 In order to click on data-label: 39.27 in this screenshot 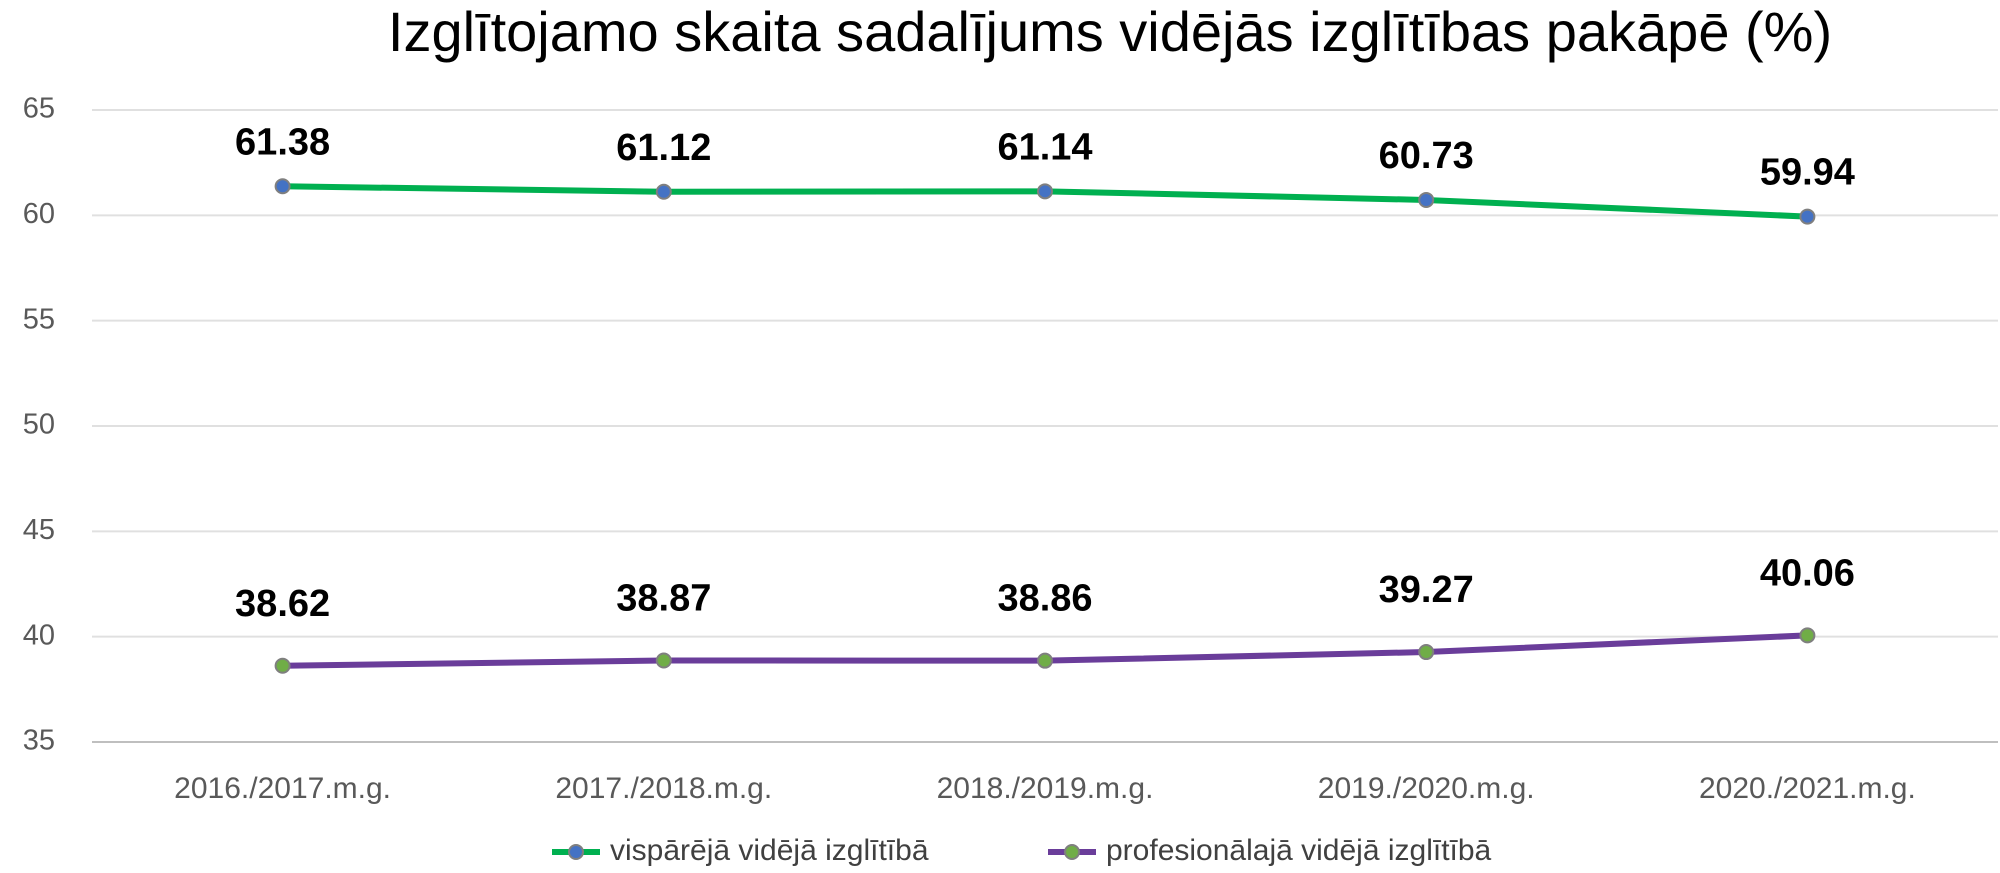, I will do `click(1426, 590)`.